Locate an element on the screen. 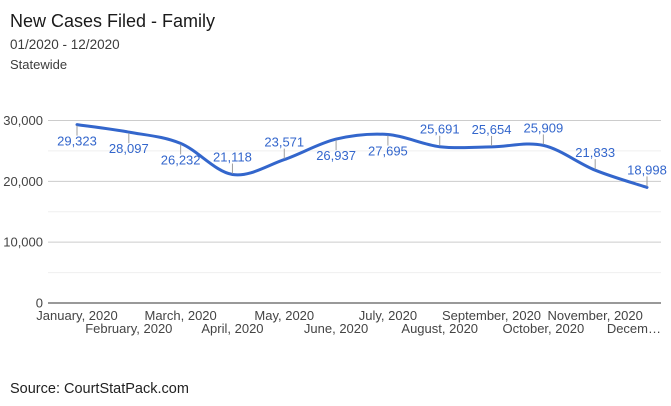 This screenshot has width=671, height=406. x-tick-label: September, 2020 is located at coordinates (491, 315).